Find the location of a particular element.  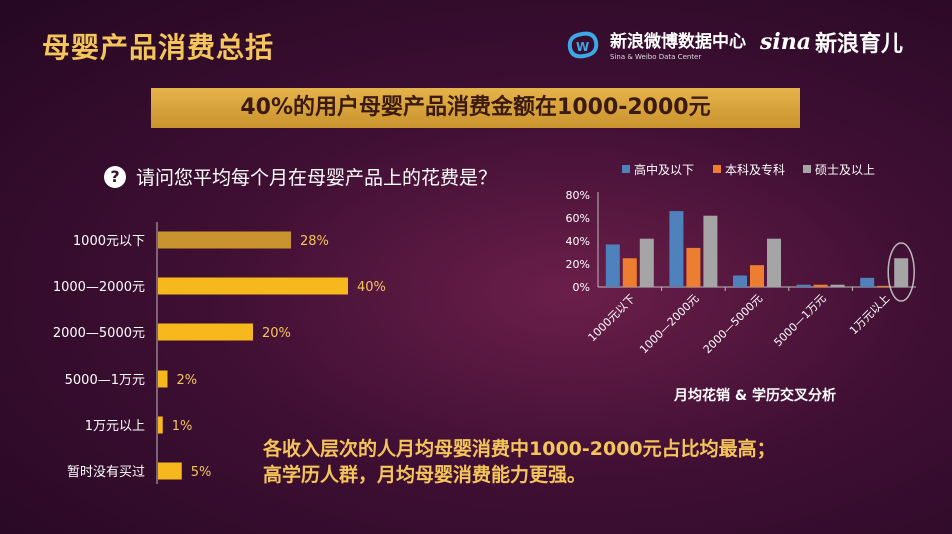

svg-text: W is located at coordinates (582, 47).